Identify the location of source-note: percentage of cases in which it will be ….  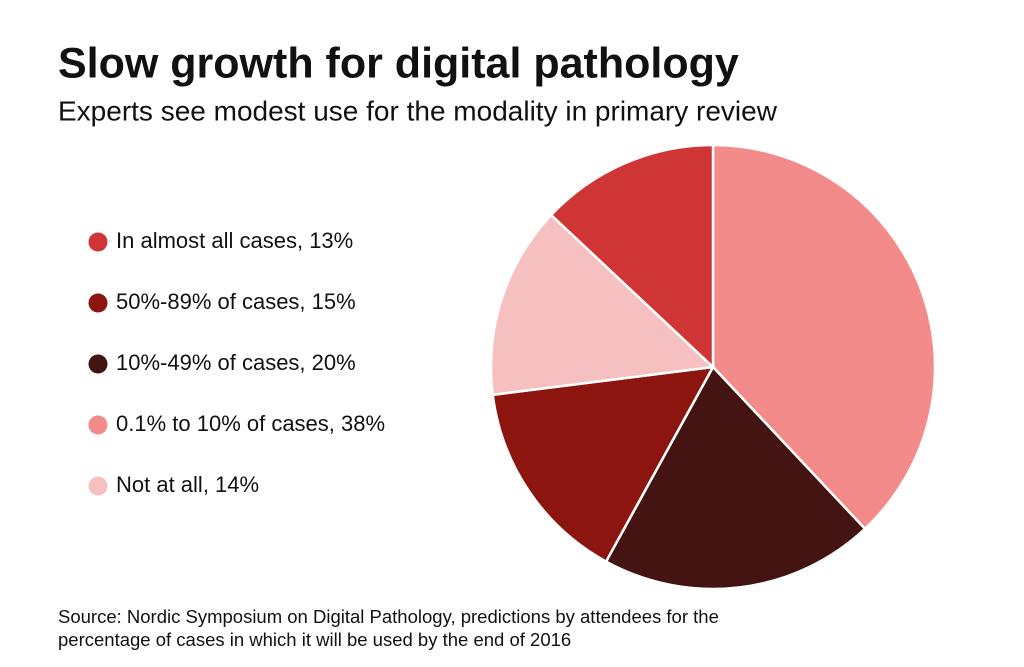
(314, 639).